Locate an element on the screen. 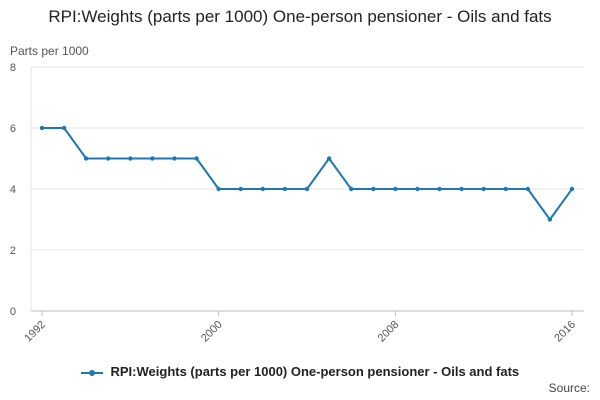 This screenshot has height=400, width=600. y-tick-label: 2 is located at coordinates (13, 251).